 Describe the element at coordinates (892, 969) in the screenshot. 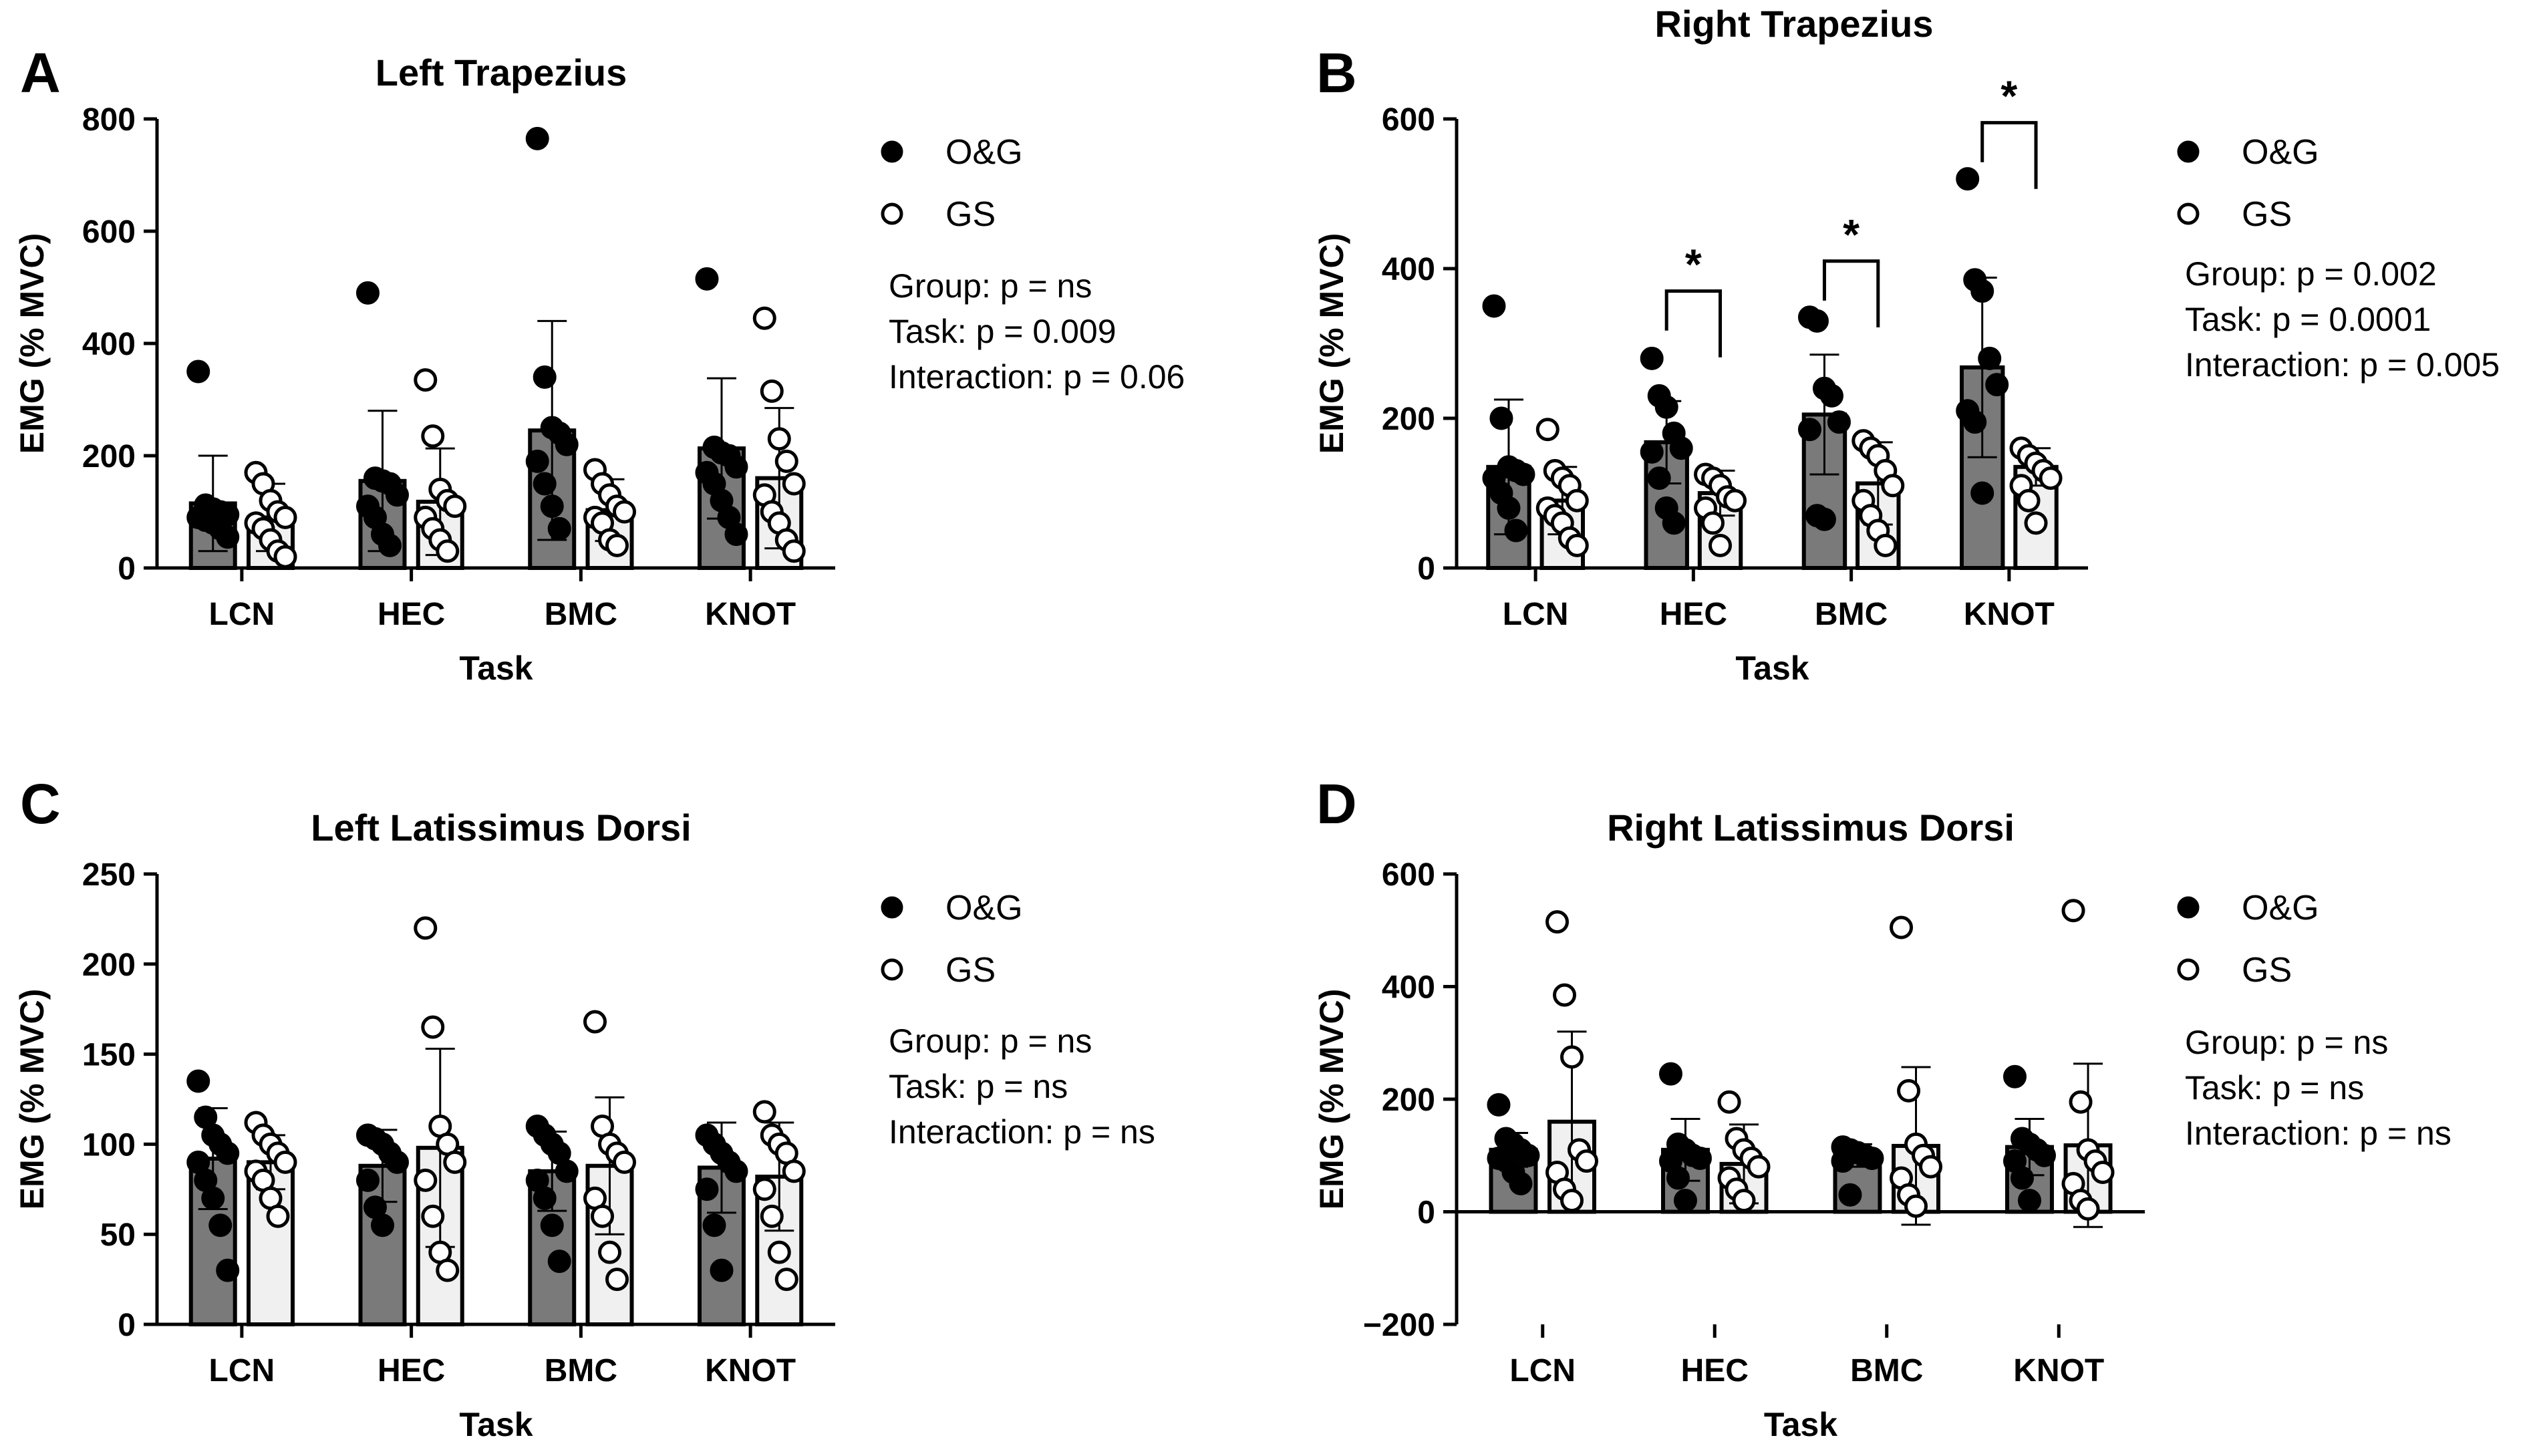

I see `legend-marker-gs` at that location.